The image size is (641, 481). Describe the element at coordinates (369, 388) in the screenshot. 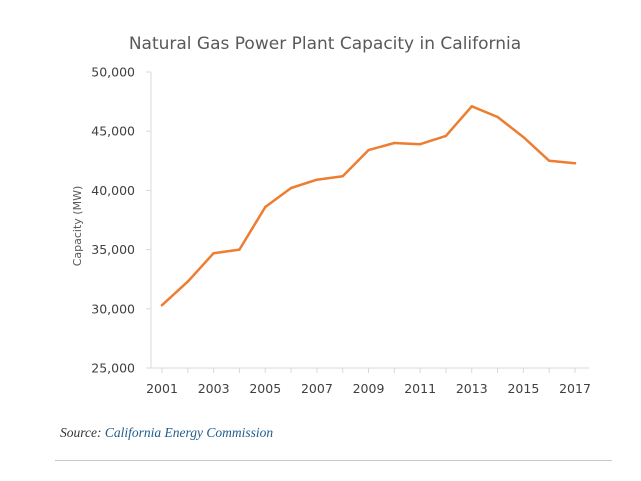

I see `x-tick-label: 2009` at that location.